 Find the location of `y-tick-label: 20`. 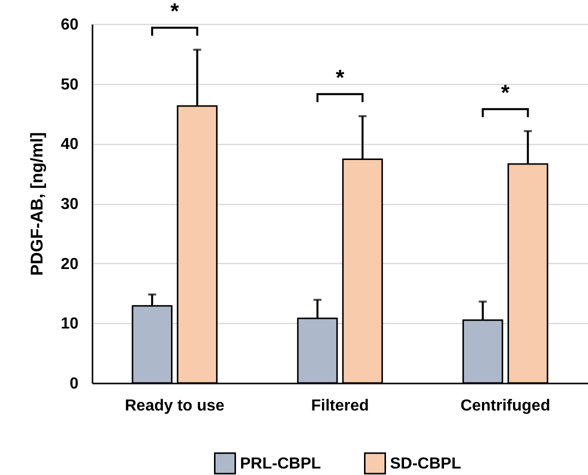

y-tick-label: 20 is located at coordinates (69, 264).